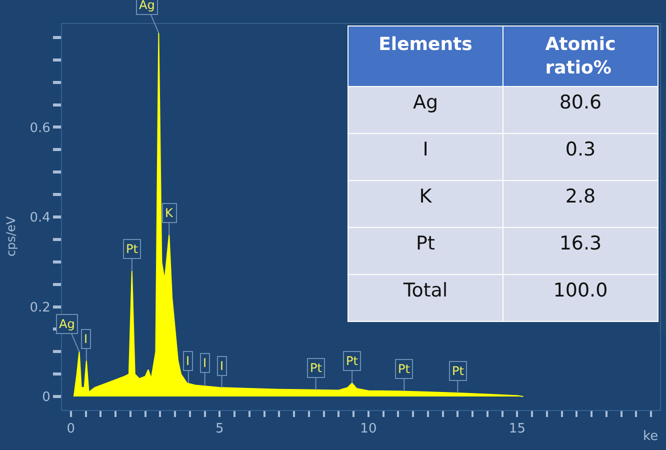 This screenshot has width=666, height=450. I want to click on y-tick-label: 0.2, so click(40, 308).